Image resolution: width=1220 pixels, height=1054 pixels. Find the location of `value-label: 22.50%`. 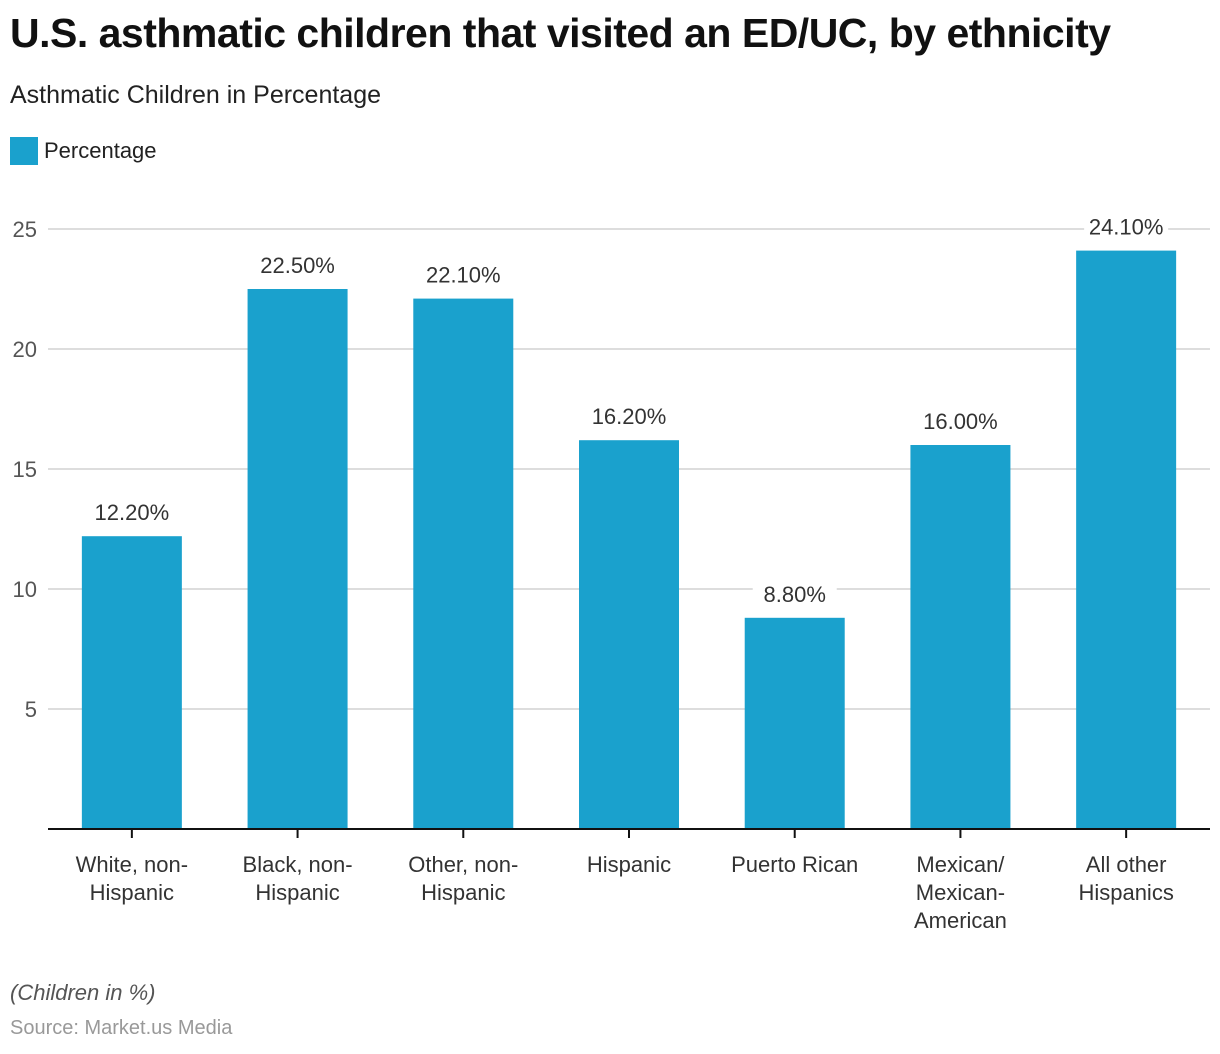

value-label: 22.50% is located at coordinates (297, 265).